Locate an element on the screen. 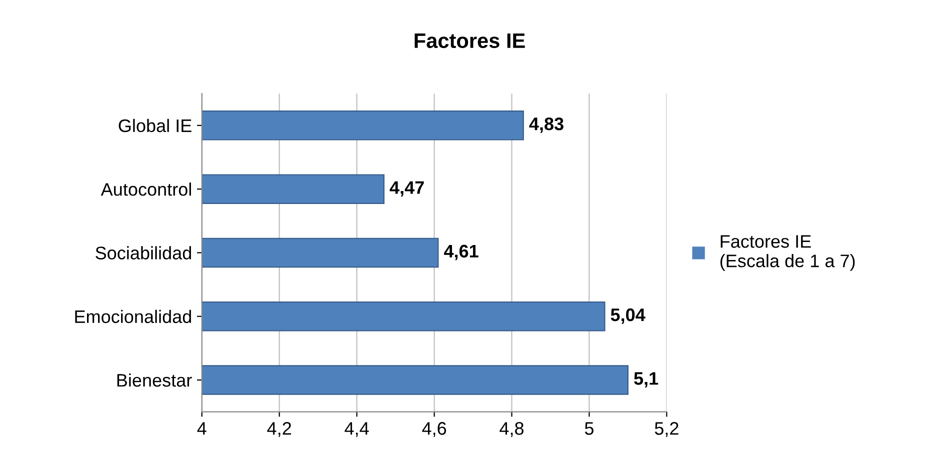 The width and height of the screenshot is (939, 468). chart-title: Factores IE is located at coordinates (469, 41).